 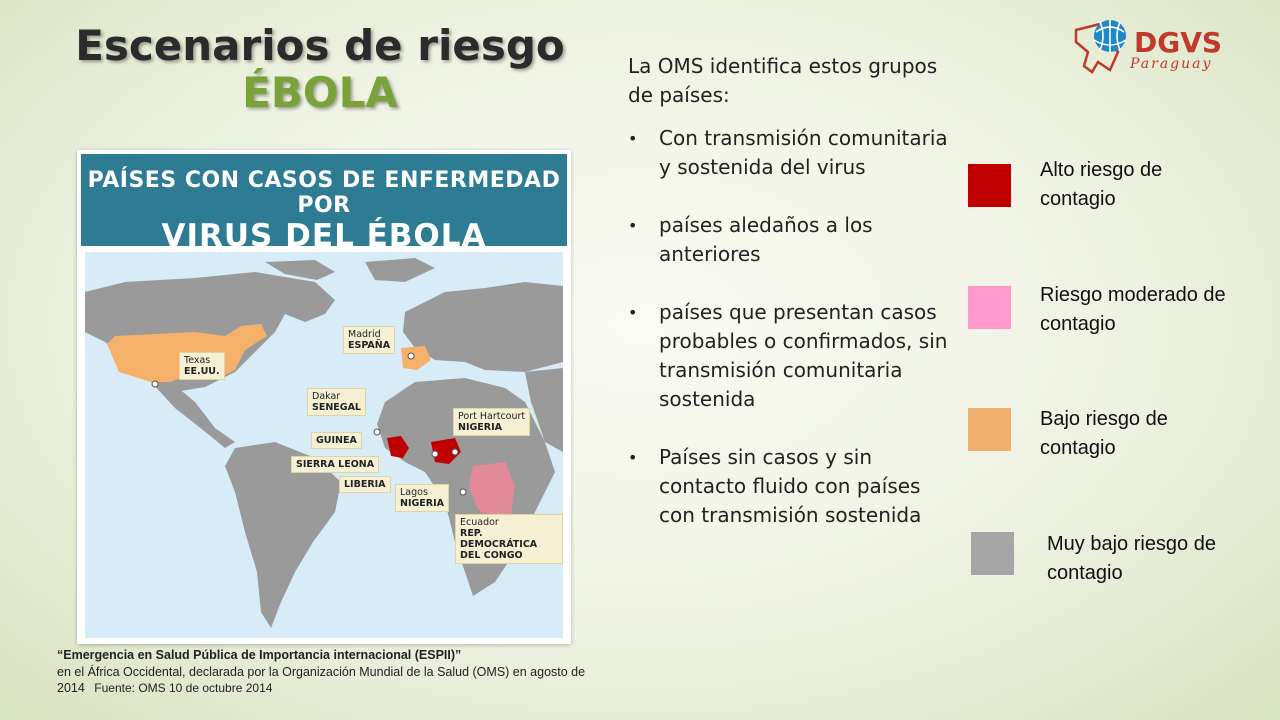 I want to click on legend-label-low: Bajo riesgo de contagio, so click(x=1104, y=433).